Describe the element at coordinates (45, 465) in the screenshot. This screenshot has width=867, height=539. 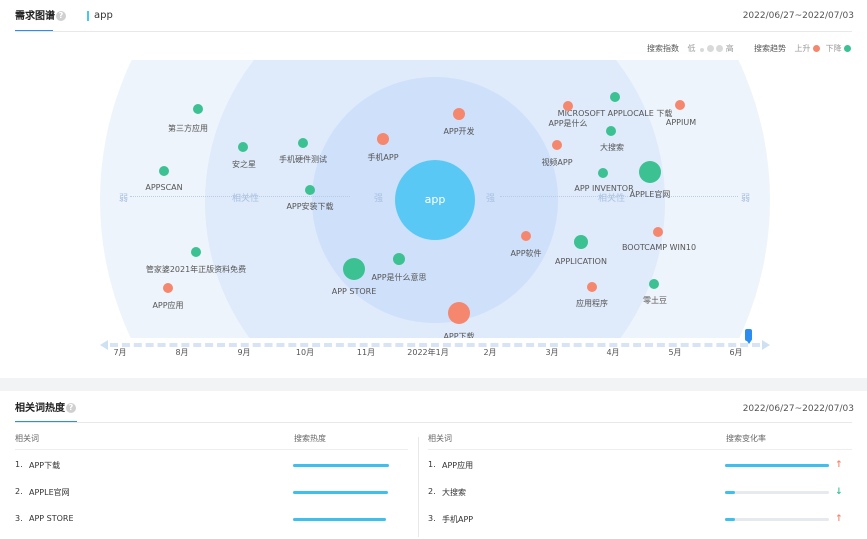
I see `related-word-link: APP下载` at that location.